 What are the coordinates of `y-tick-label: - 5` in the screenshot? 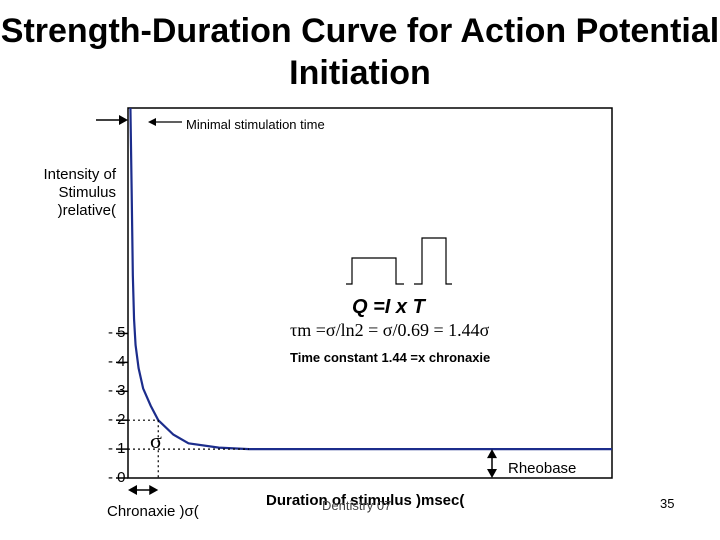 It's located at (117, 333).